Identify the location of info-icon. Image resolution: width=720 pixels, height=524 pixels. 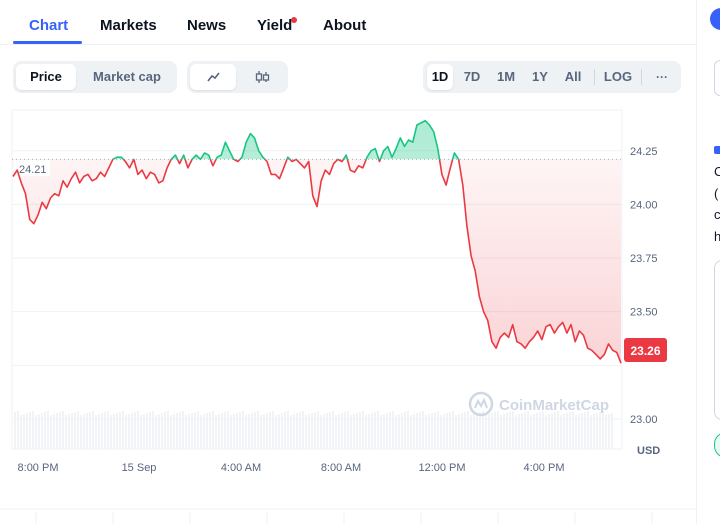
(717, 150).